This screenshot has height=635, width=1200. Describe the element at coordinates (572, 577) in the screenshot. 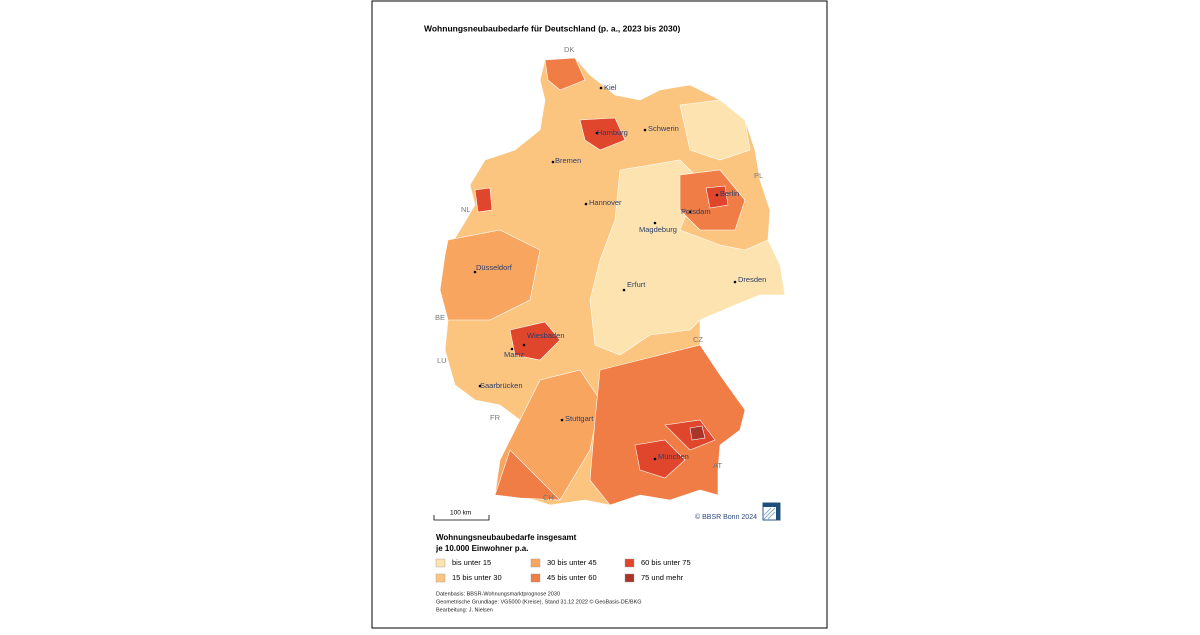

I see `legend-label: 45 bis unter 60` at that location.